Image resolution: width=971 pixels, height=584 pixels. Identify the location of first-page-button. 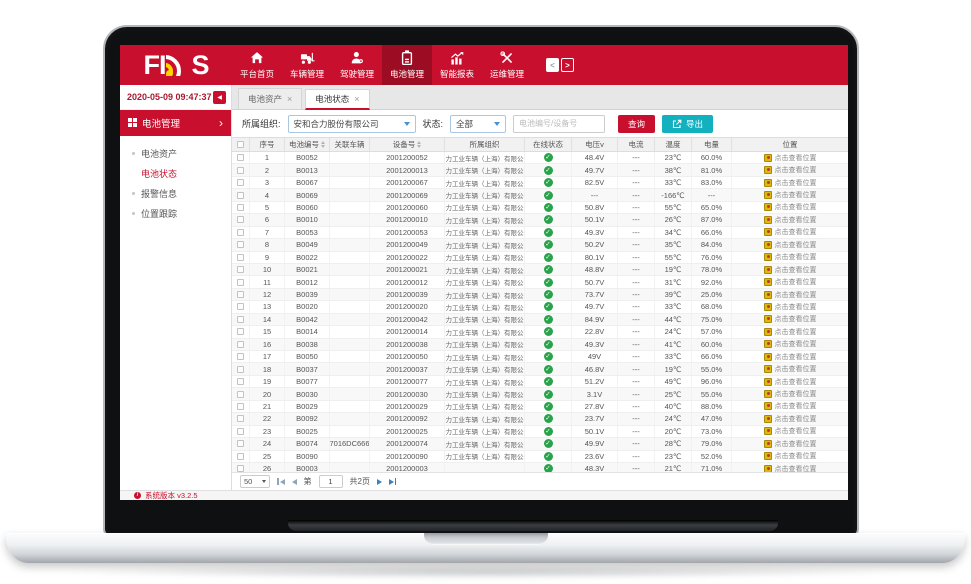
(281, 481).